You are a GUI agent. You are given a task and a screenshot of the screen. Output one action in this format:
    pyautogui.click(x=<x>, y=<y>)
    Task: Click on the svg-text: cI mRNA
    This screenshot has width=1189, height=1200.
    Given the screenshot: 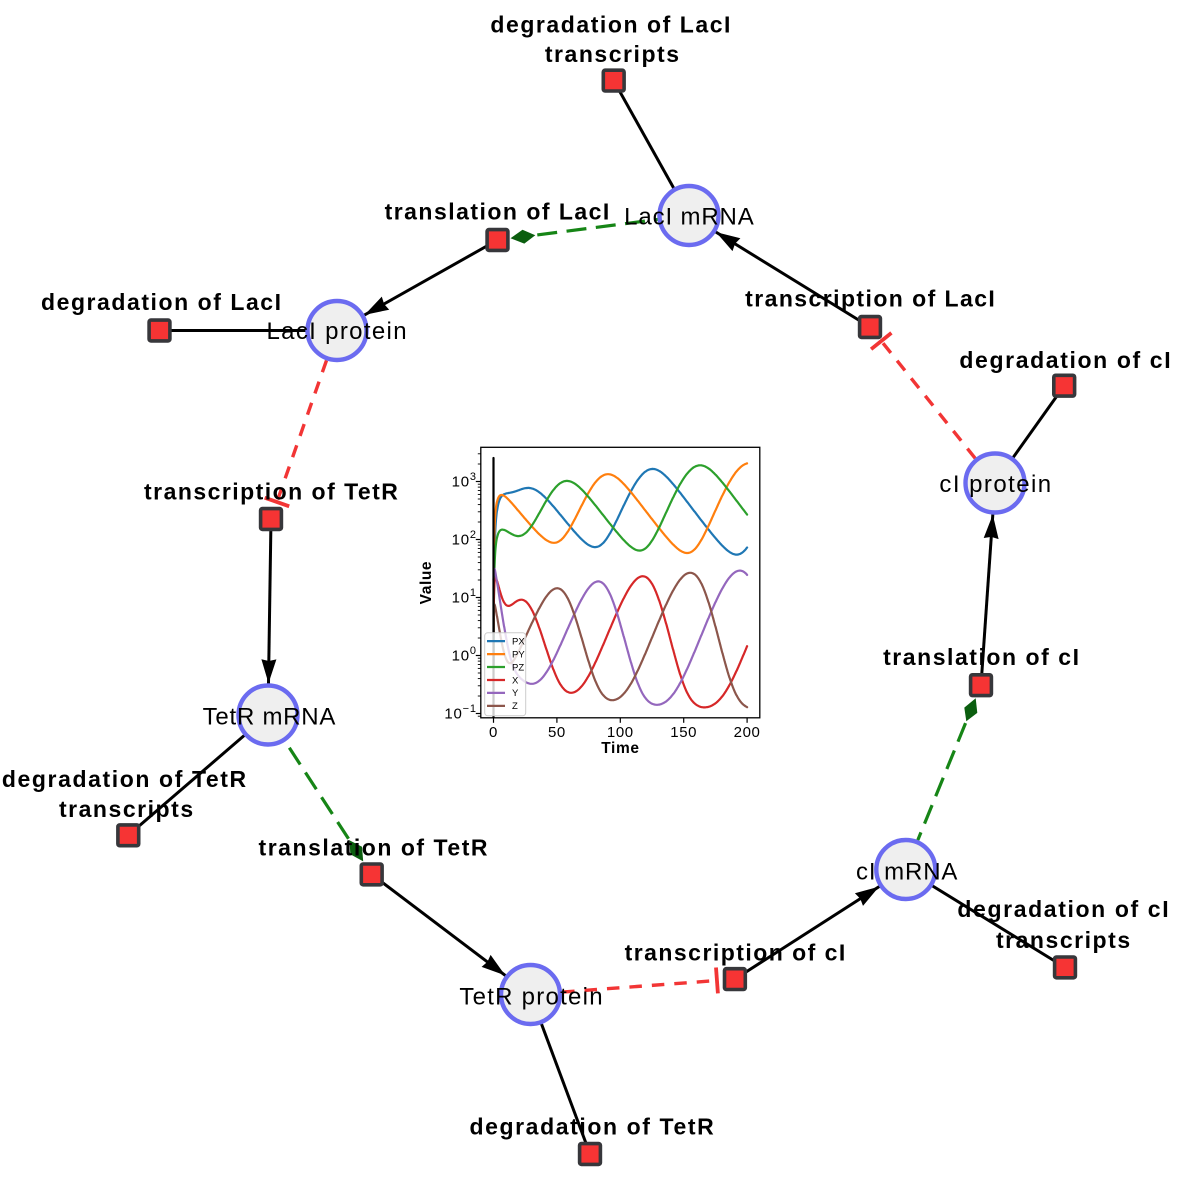 What is the action you would take?
    pyautogui.click(x=907, y=872)
    